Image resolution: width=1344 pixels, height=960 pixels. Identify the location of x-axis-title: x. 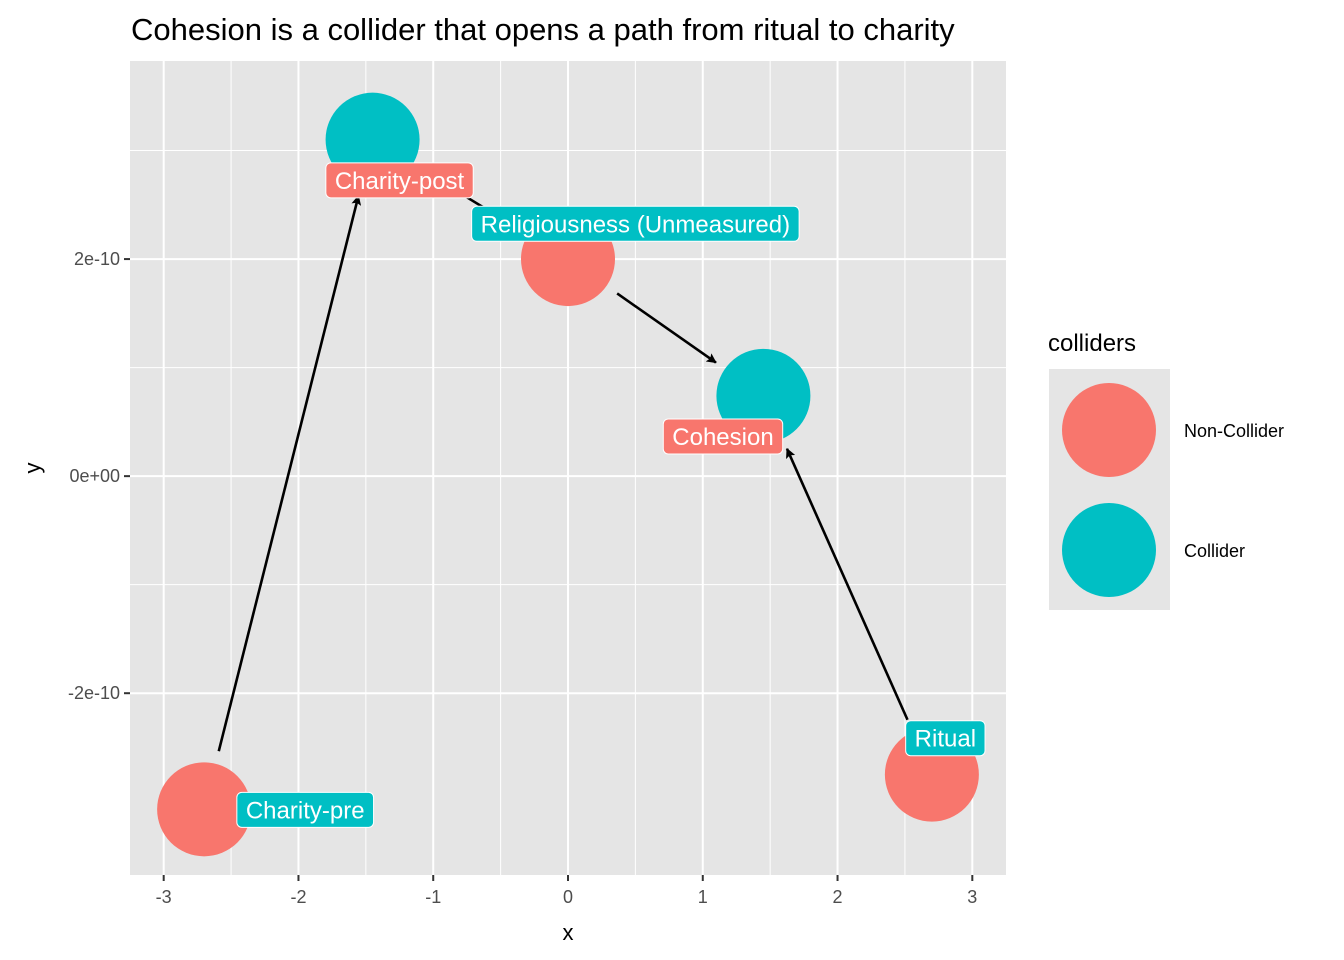
(568, 932).